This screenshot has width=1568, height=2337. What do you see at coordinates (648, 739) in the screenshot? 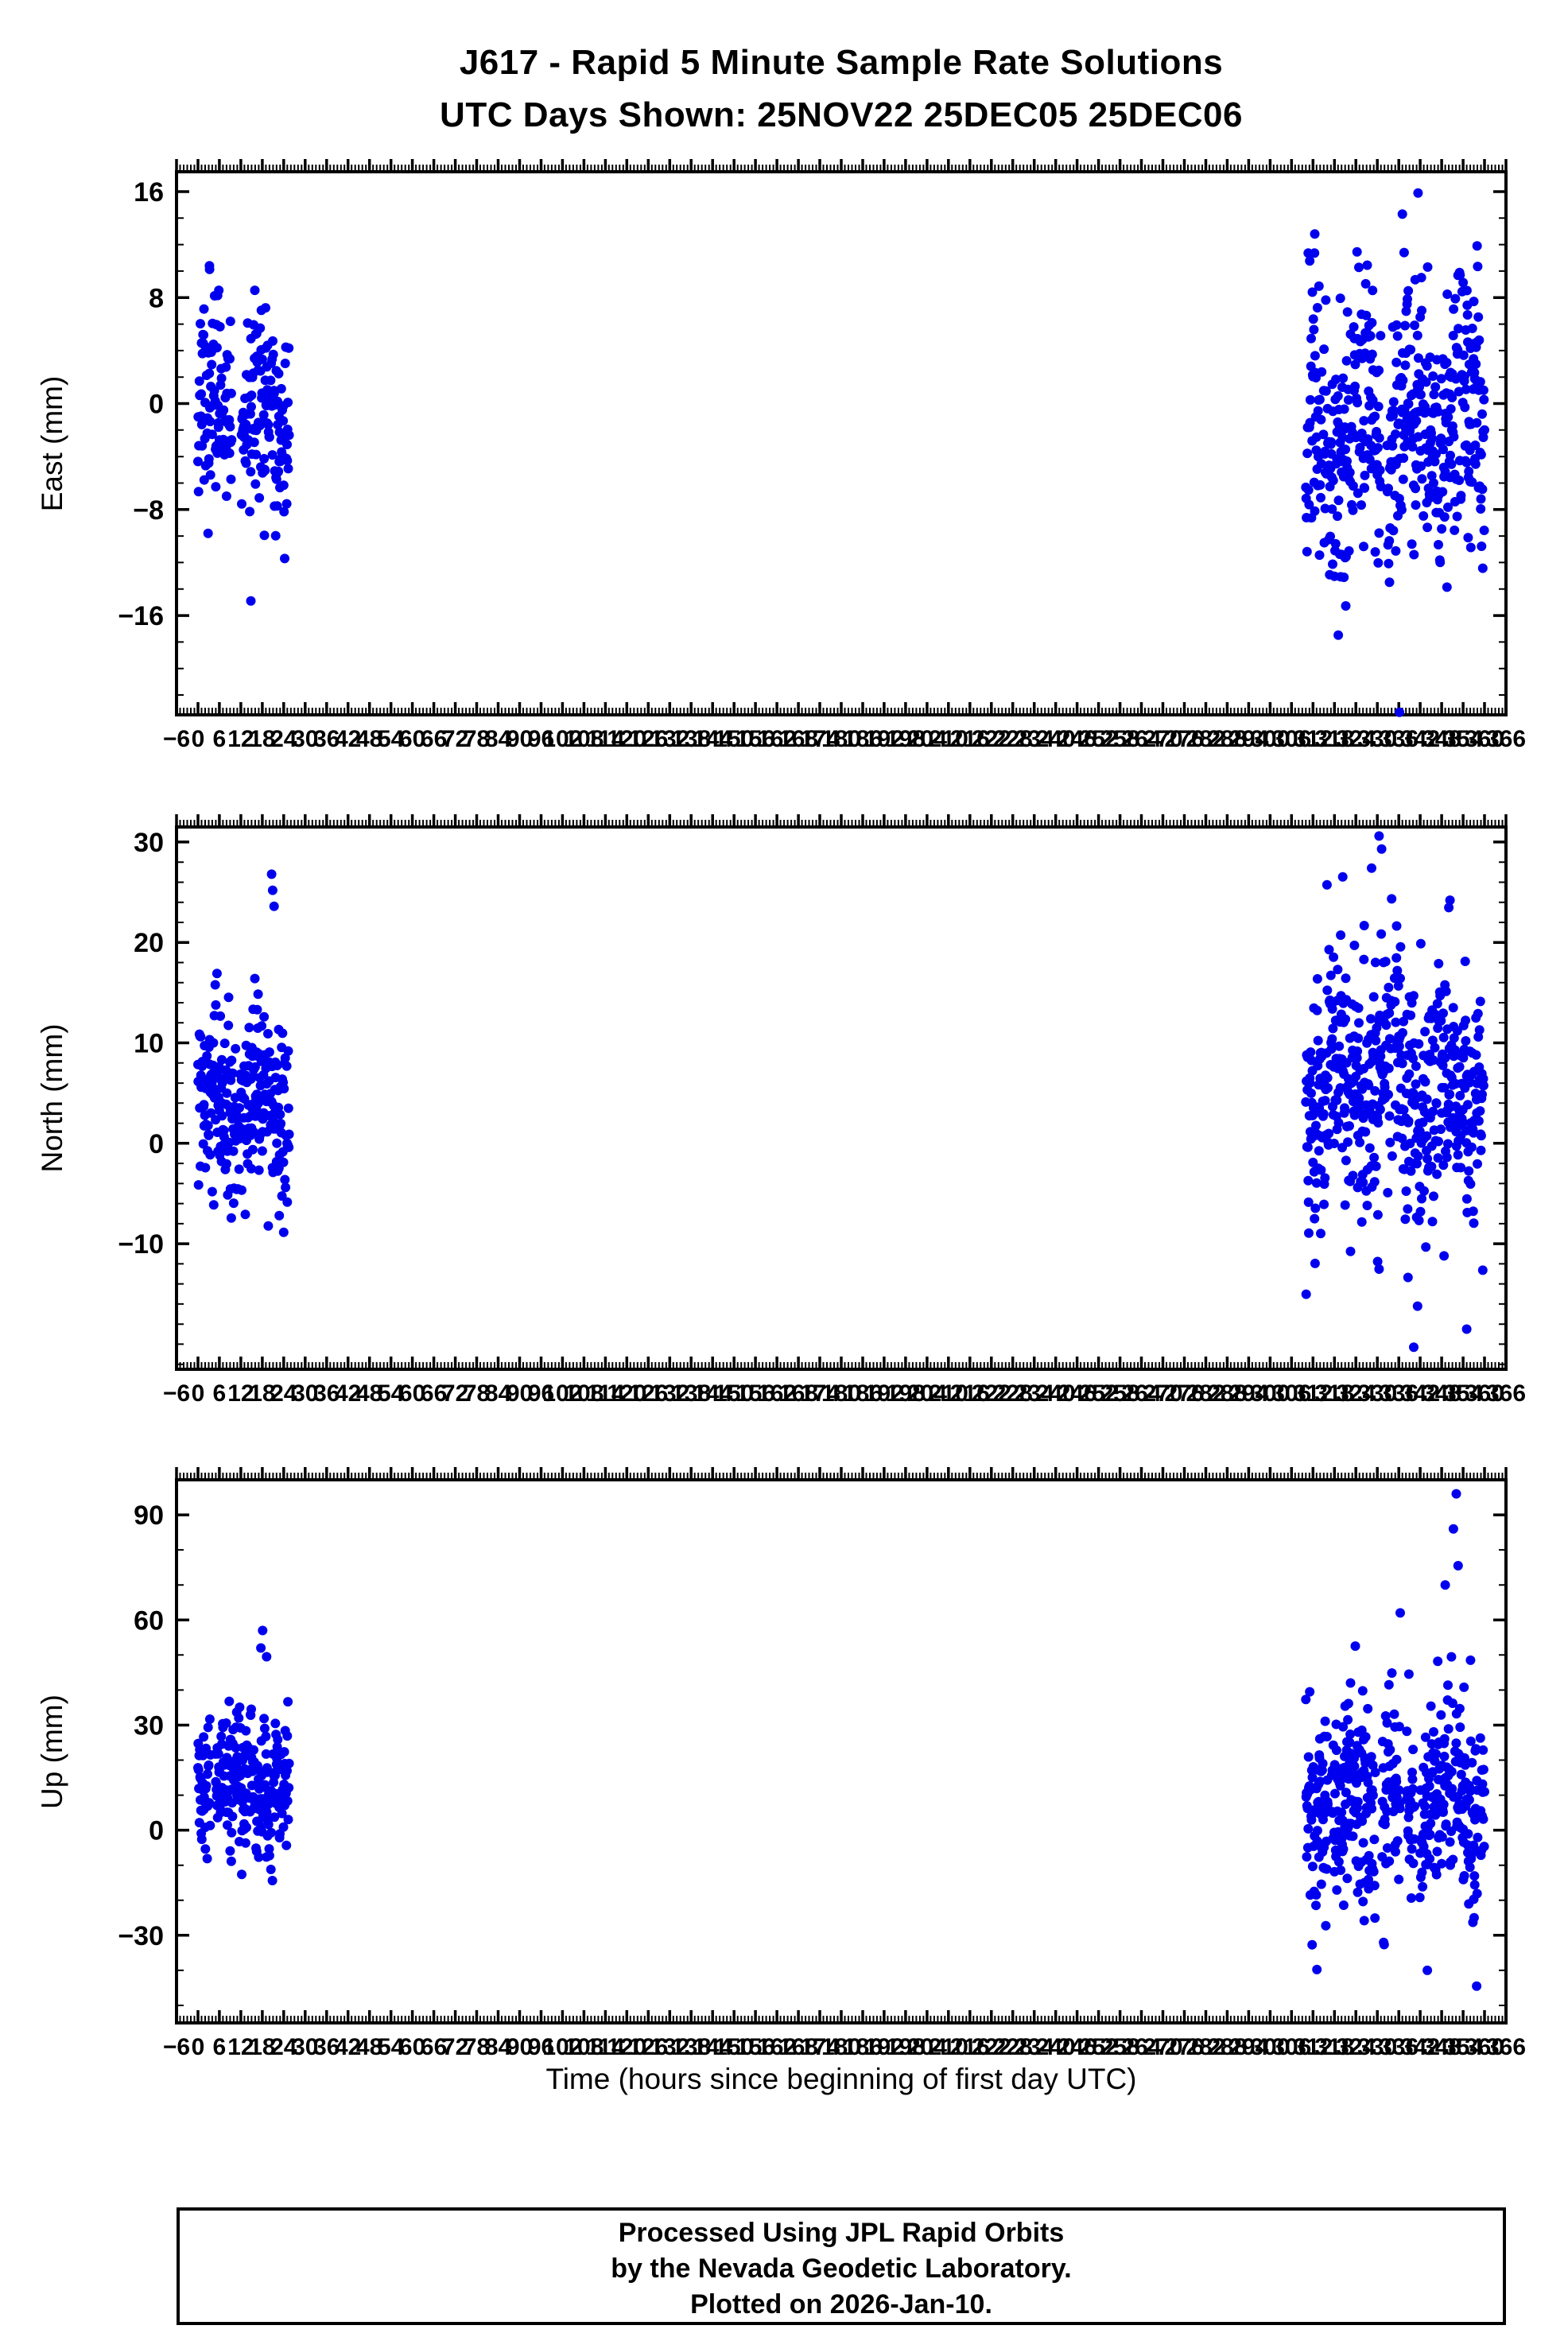
I see `svg-text: 126` at bounding box center [648, 739].